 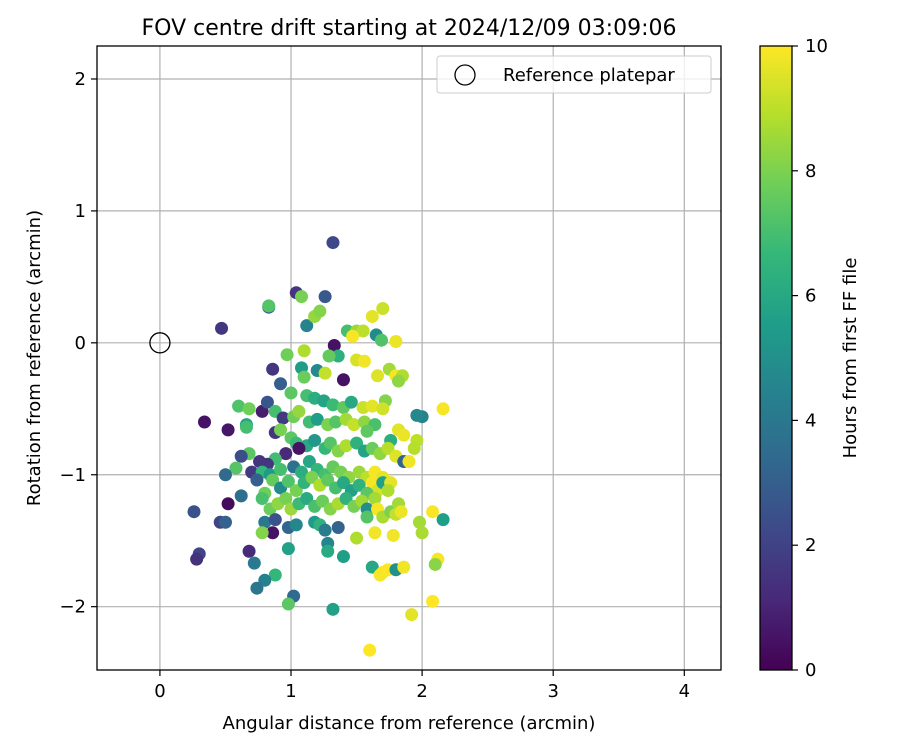 I want to click on colorbar: 0 2 4 6 8 10 Hours from first FF file, so click(x=810, y=358).